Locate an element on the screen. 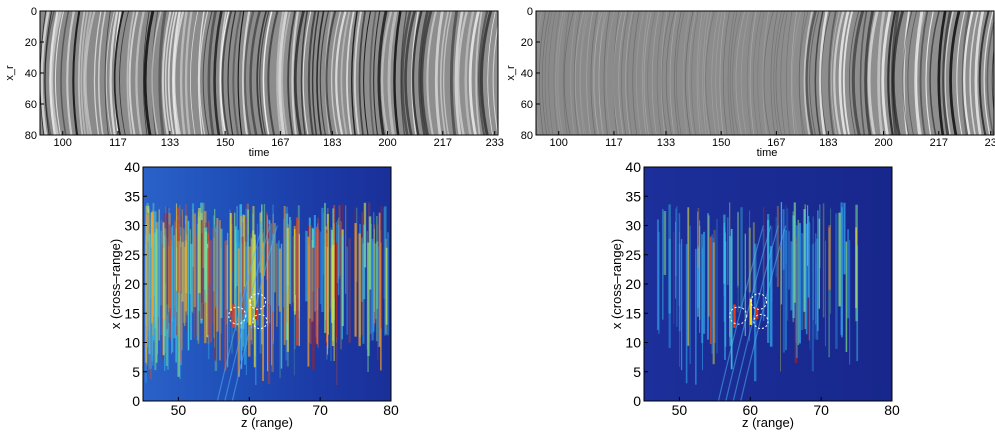 The image size is (995, 432). target-streak is located at coordinates (233, 316).